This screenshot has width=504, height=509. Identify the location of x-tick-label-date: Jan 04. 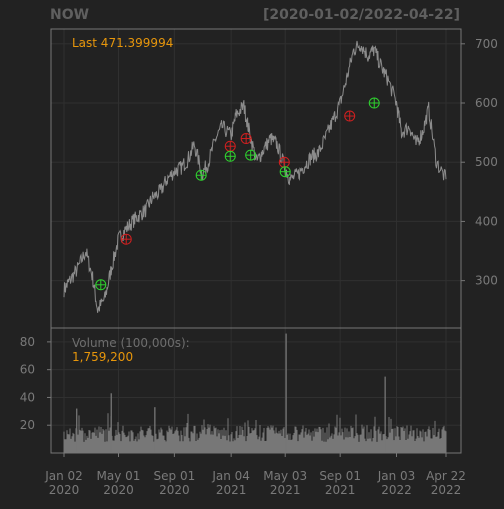
(230, 476).